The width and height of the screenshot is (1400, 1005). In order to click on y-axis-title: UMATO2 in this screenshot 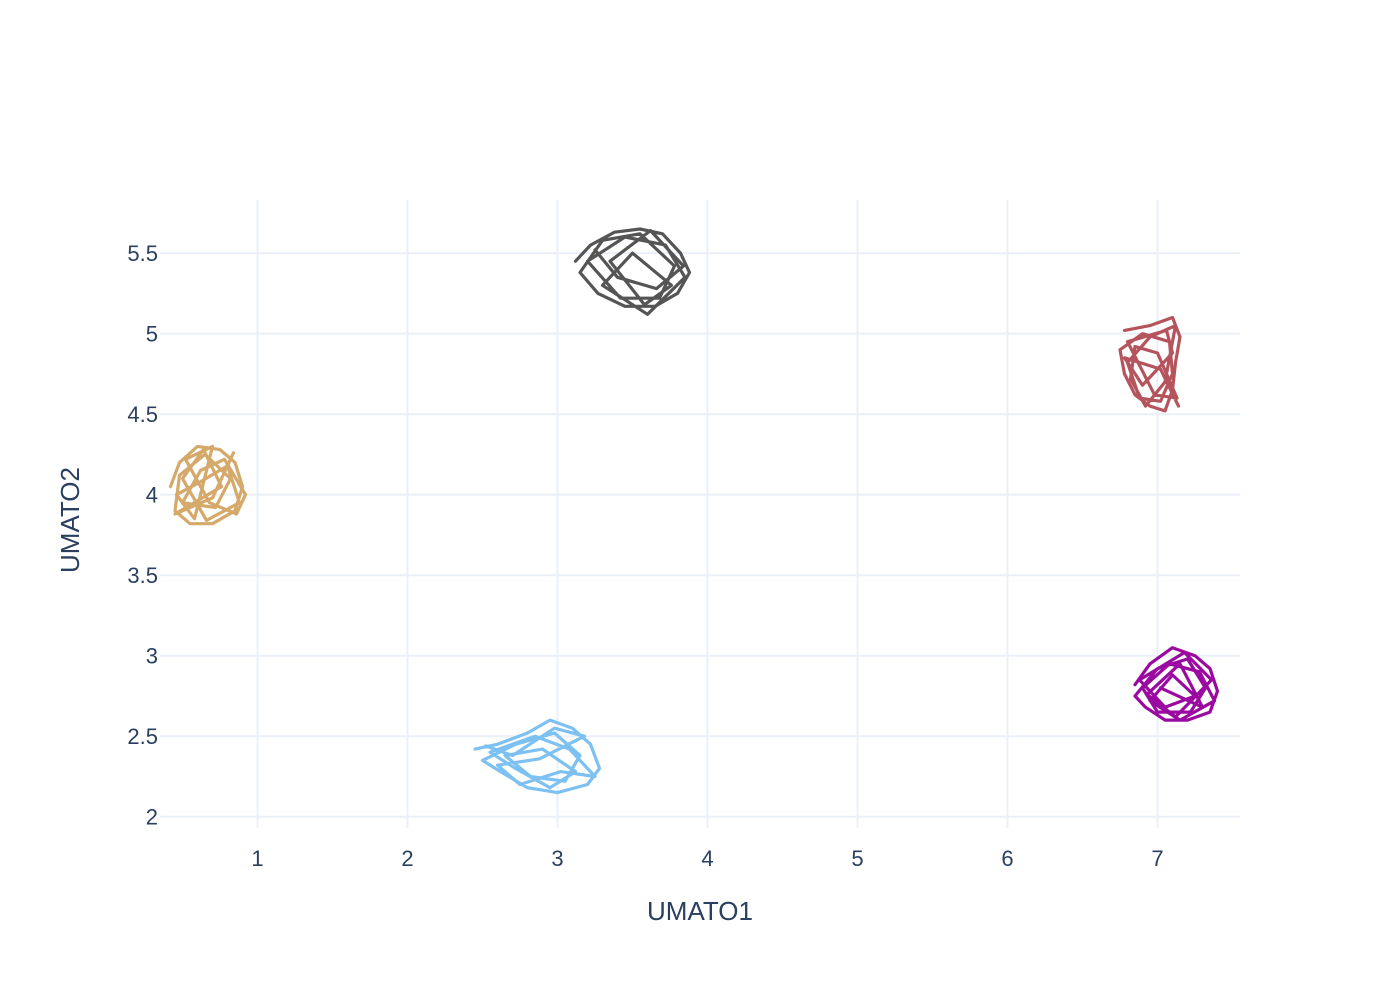, I will do `click(70, 520)`.